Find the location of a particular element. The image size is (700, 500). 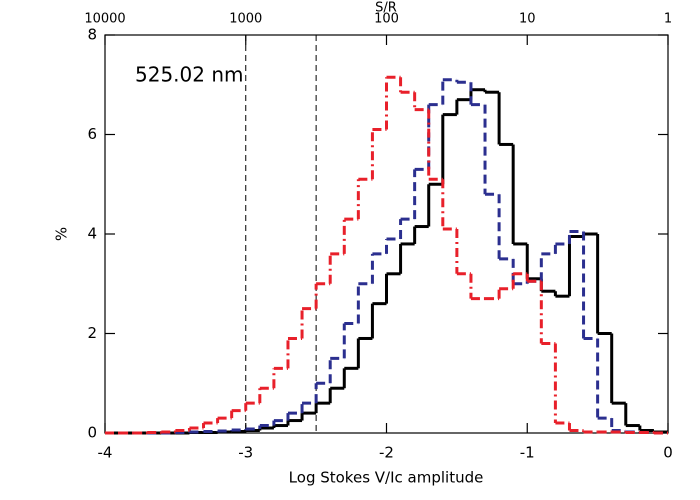

x-tick-label: 0 is located at coordinates (668, 453).